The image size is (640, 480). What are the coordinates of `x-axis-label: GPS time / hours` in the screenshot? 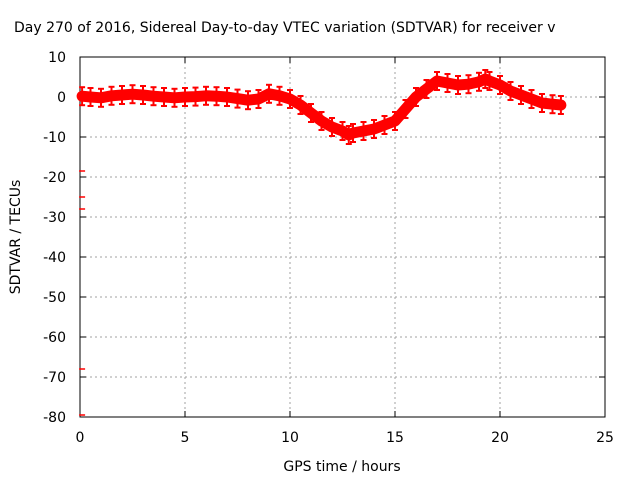 It's located at (341, 467).